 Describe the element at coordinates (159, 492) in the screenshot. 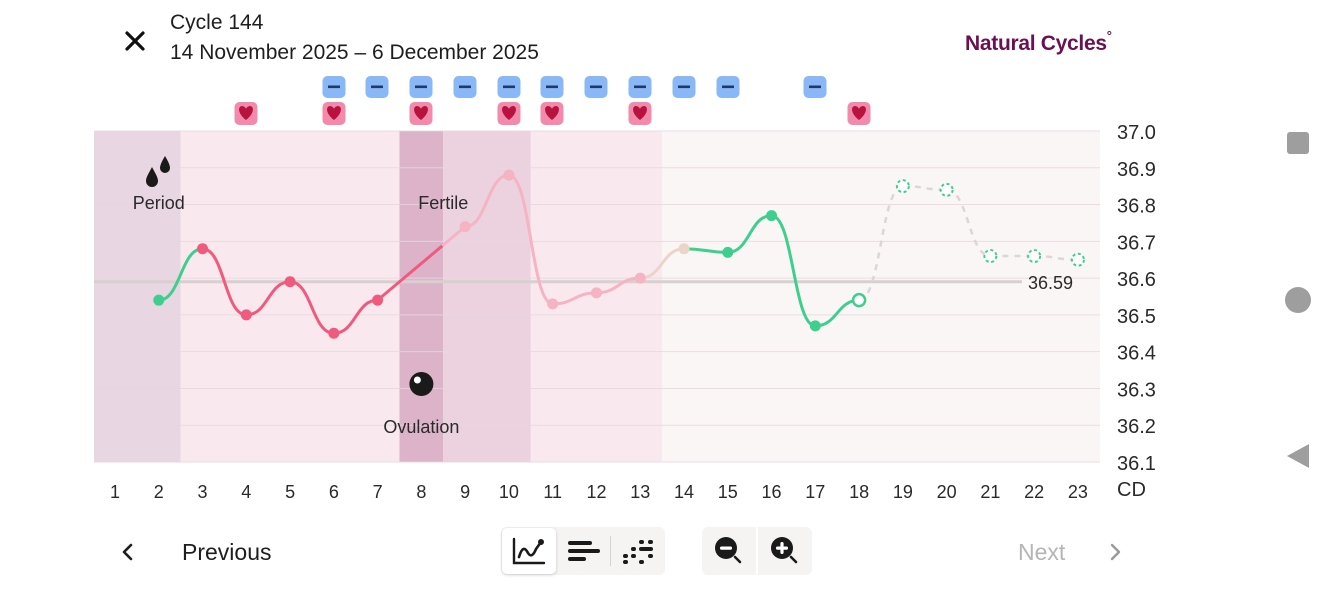

I see `x-tick-label: 2` at that location.